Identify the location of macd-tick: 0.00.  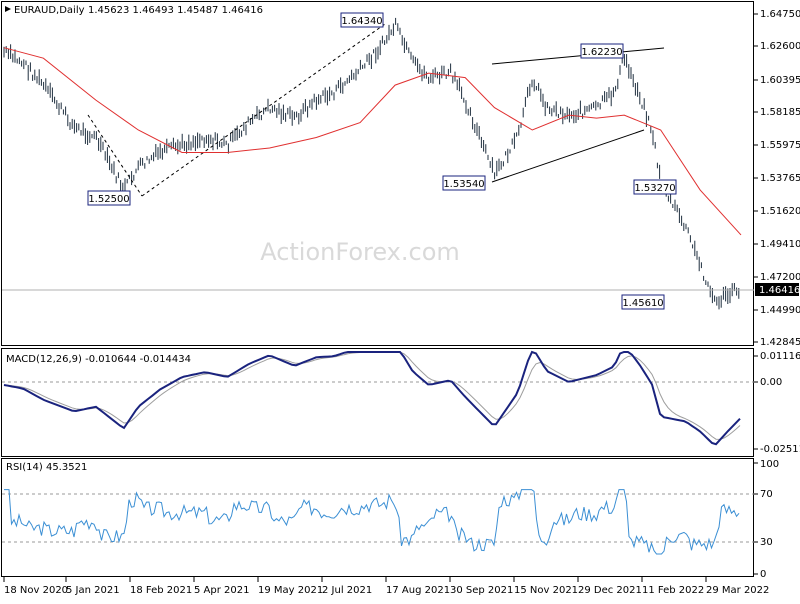
(771, 382).